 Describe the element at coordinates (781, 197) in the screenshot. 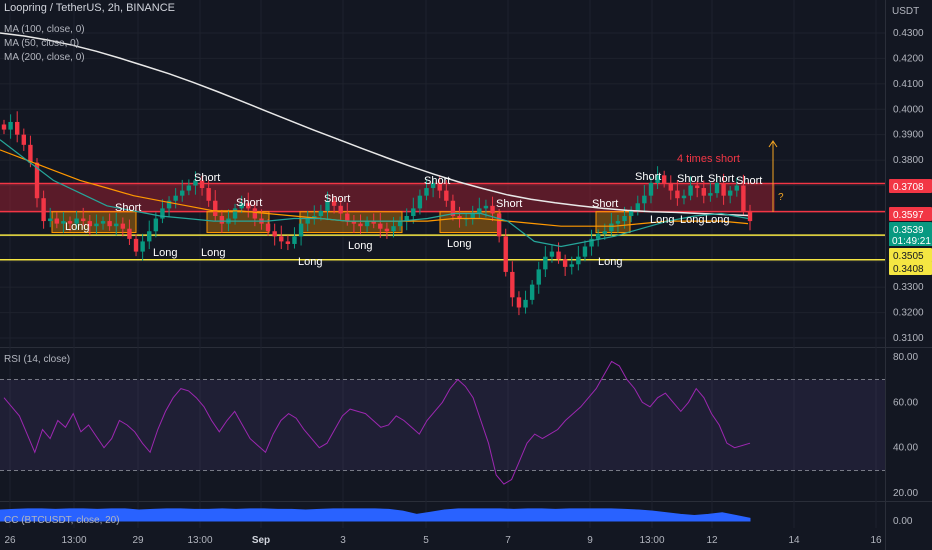

I see `question-mark: ?` at that location.